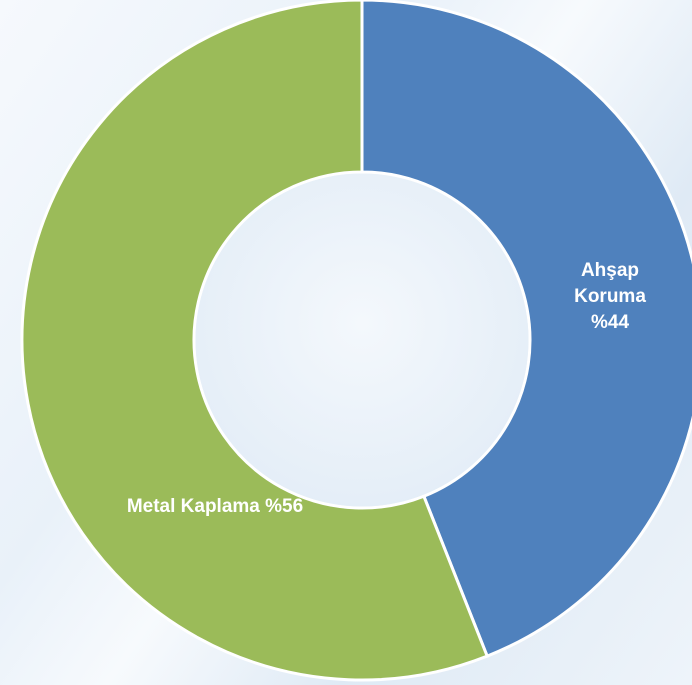 The width and height of the screenshot is (692, 685). I want to click on slice-label: Ahşap Koruma %44, so click(610, 297).